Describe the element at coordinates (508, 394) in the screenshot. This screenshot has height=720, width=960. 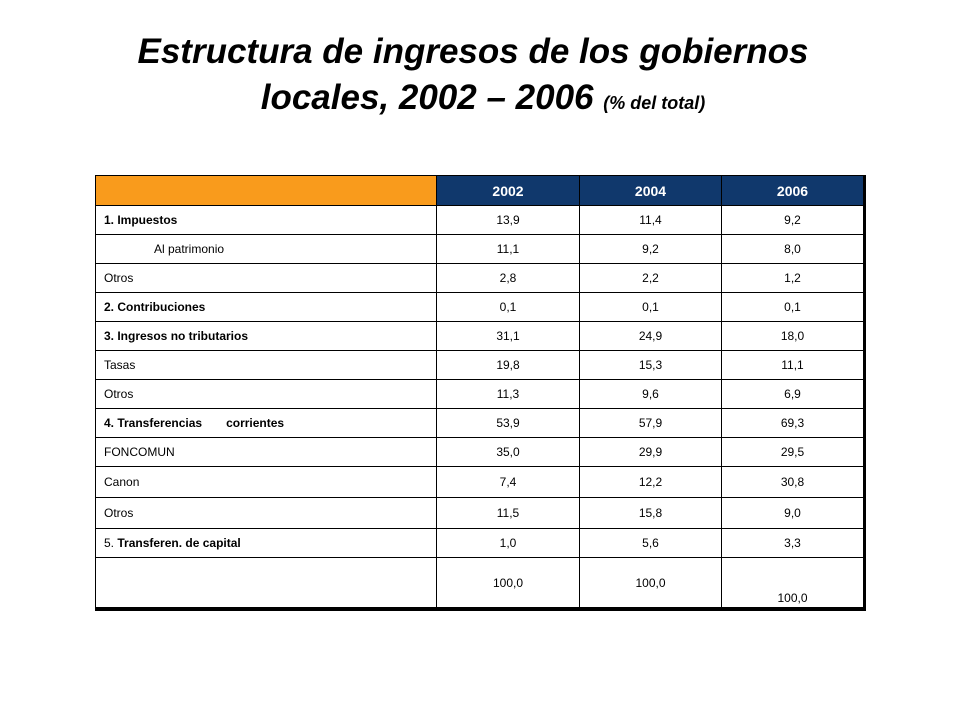
I see `value-2002: 11,3` at that location.